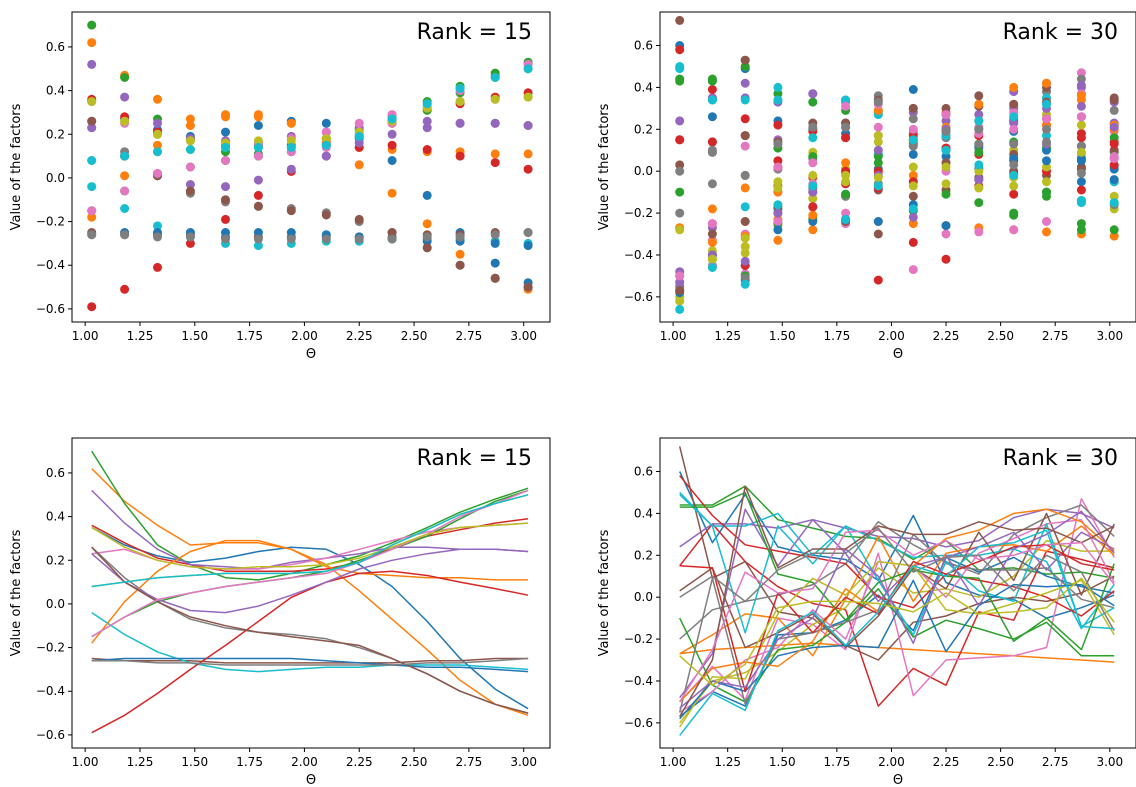 This screenshot has width=1136, height=787. What do you see at coordinates (1000, 762) in the screenshot?
I see `x-tick-label: 2.50` at bounding box center [1000, 762].